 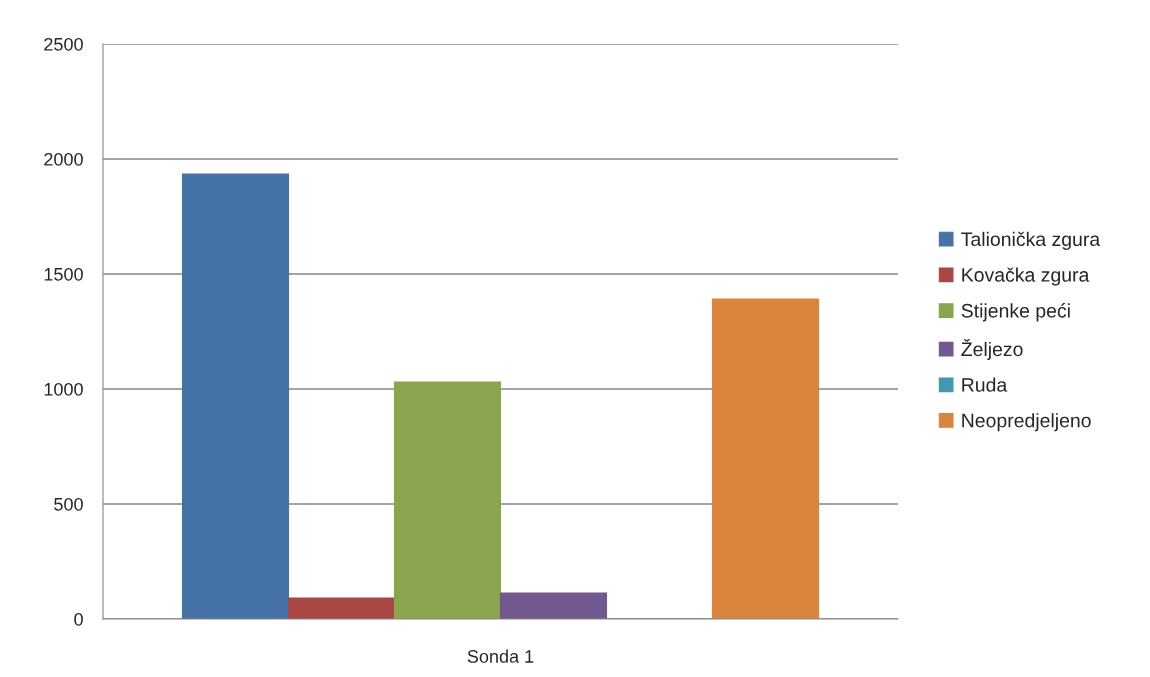 I want to click on legend-label: Ruda, so click(x=985, y=384).